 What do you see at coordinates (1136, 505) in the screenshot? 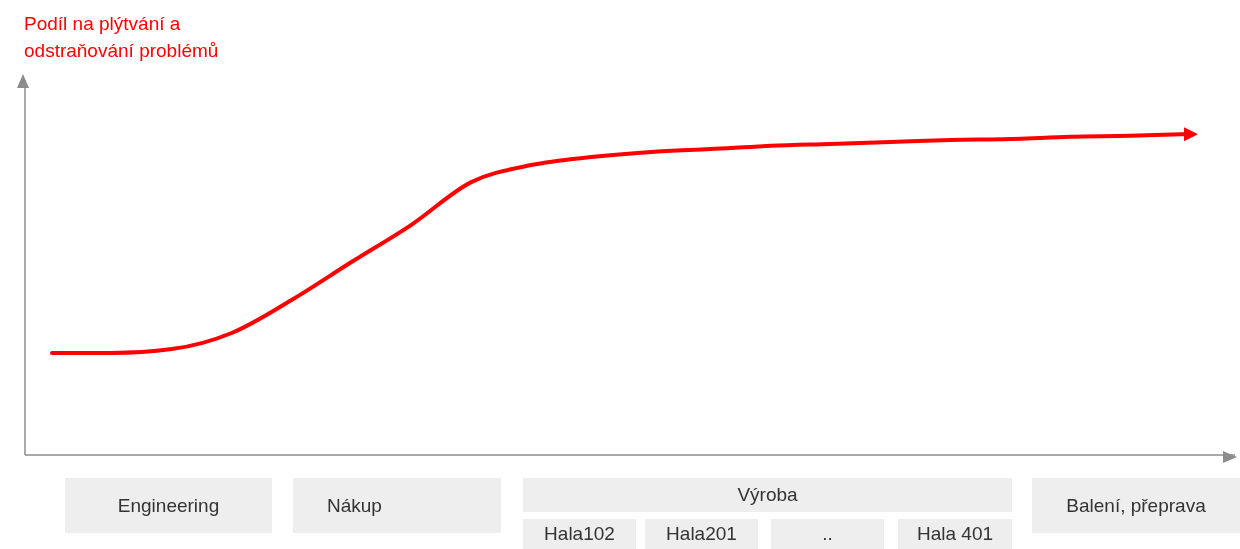
I see `text: Balení, přeprava` at bounding box center [1136, 505].